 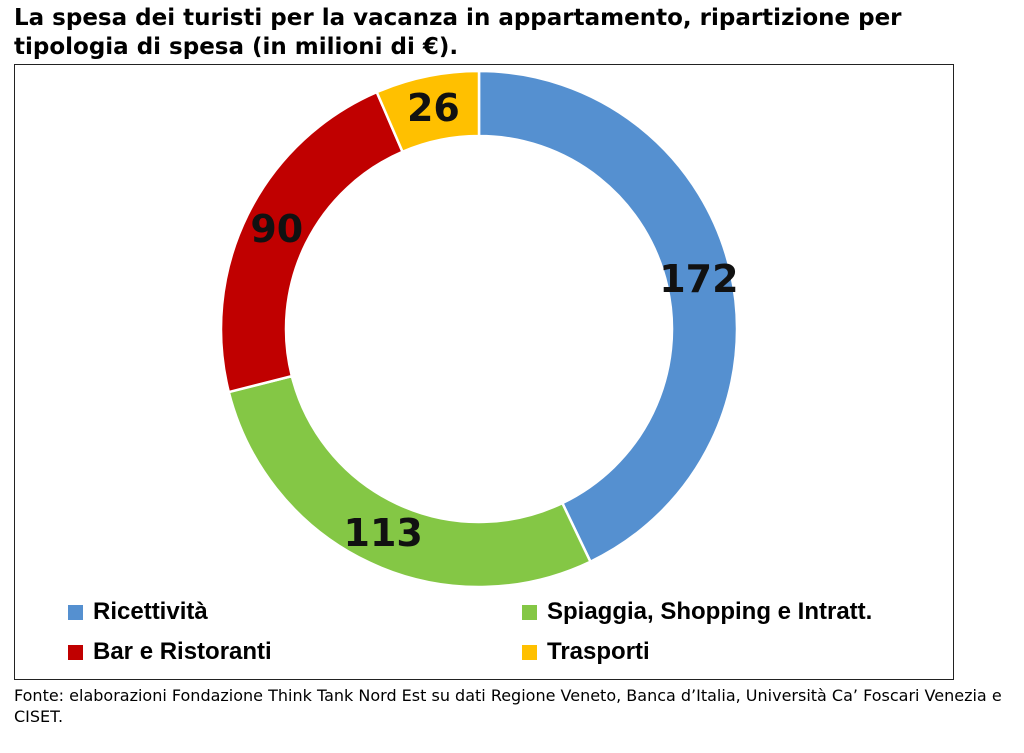 I want to click on legend-item-spiaggia: Spiaggia, Shopping e Intratt., so click(x=697, y=612).